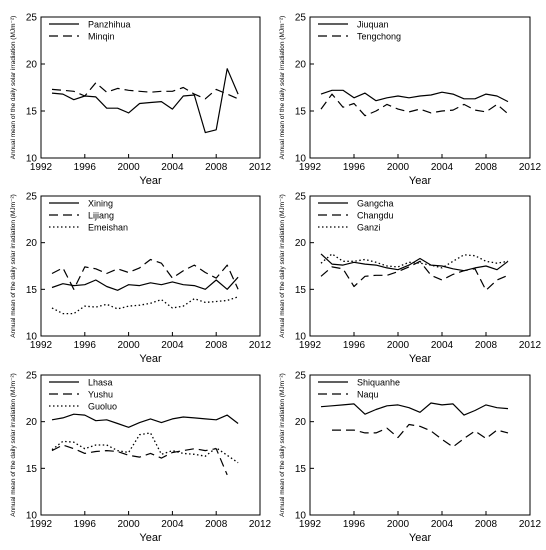 This screenshot has width=546, height=550. I want to click on legend-label: Emeishan, so click(108, 228).